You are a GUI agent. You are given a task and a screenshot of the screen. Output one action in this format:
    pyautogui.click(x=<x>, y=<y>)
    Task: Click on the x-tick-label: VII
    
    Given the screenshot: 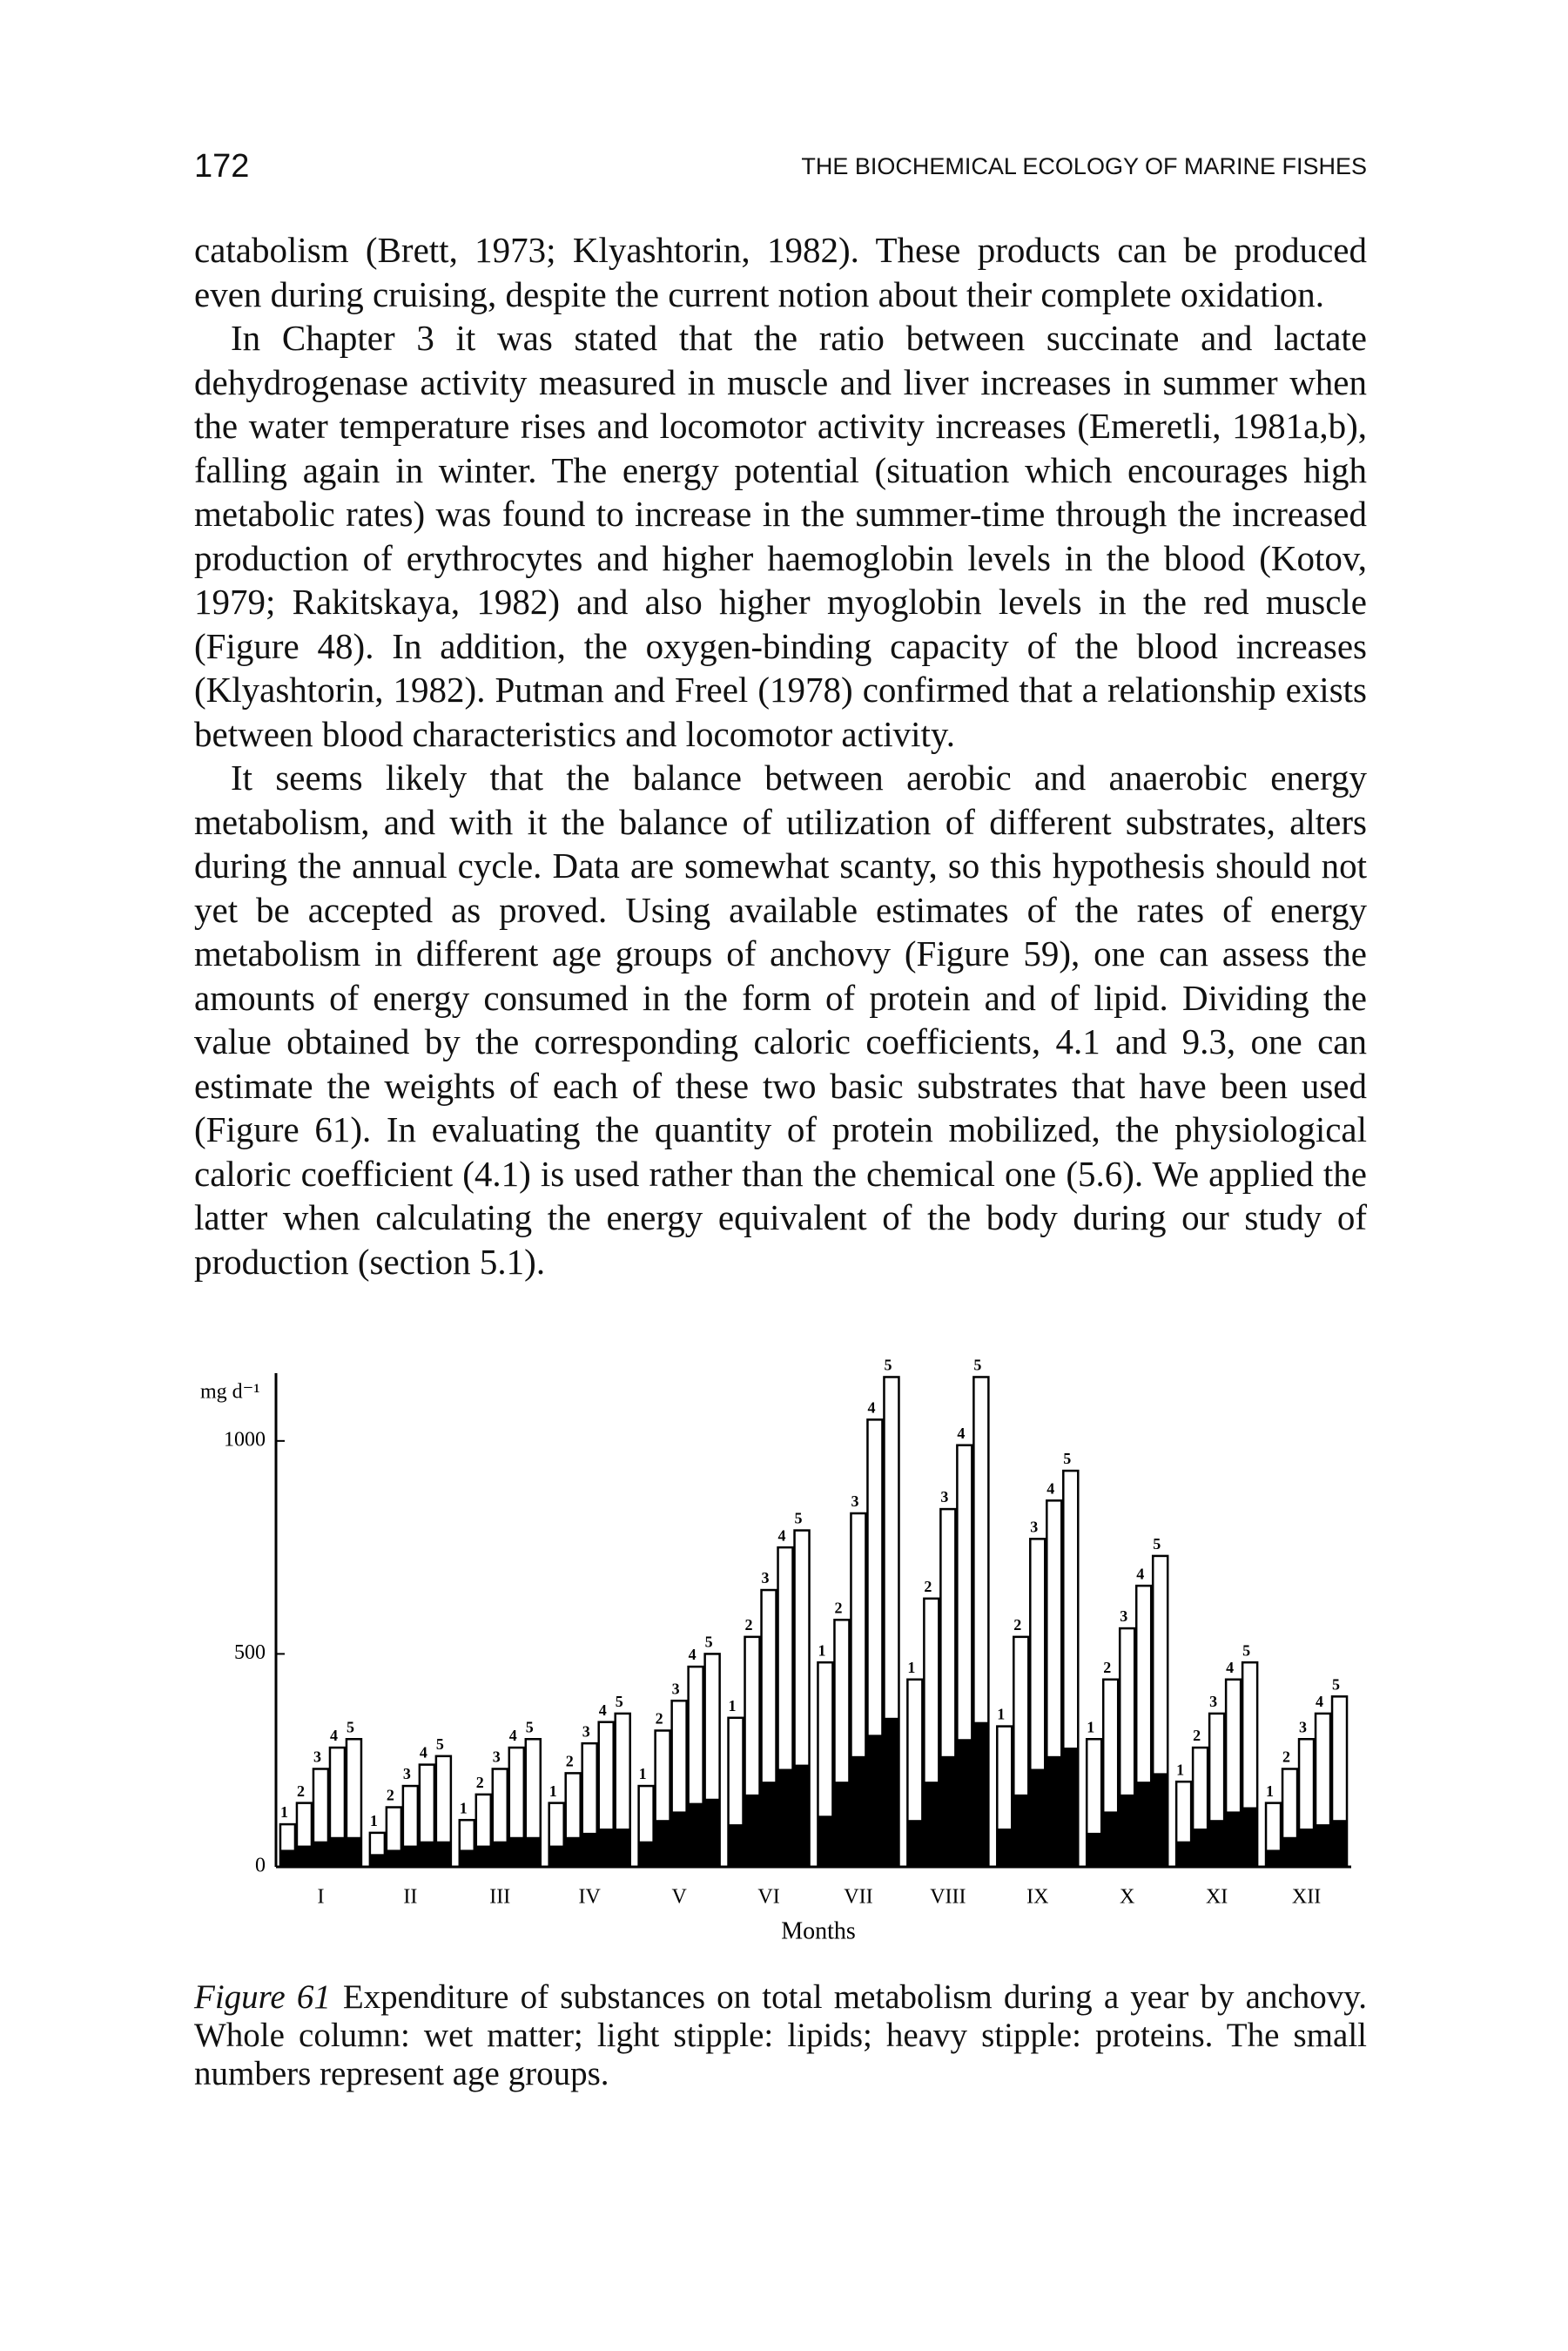 What is the action you would take?
    pyautogui.click(x=858, y=1898)
    